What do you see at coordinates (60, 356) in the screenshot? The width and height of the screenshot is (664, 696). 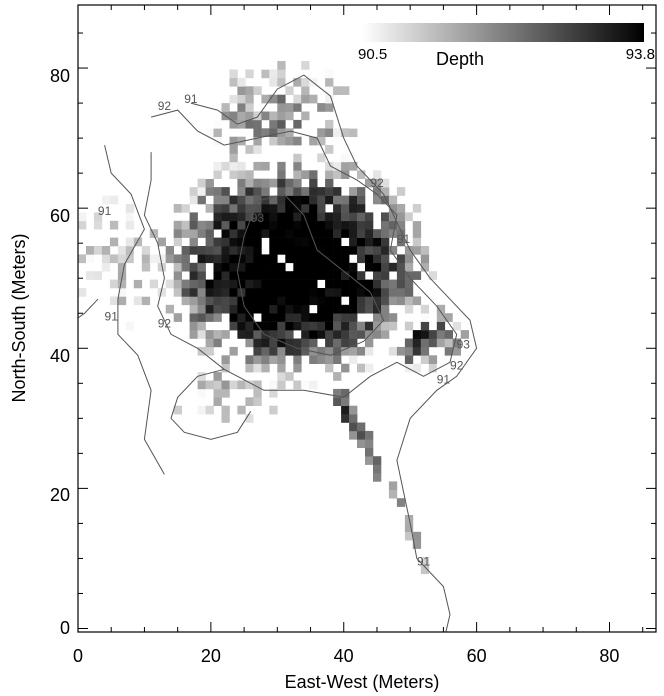 I see `y-tick-label-40: 40` at bounding box center [60, 356].